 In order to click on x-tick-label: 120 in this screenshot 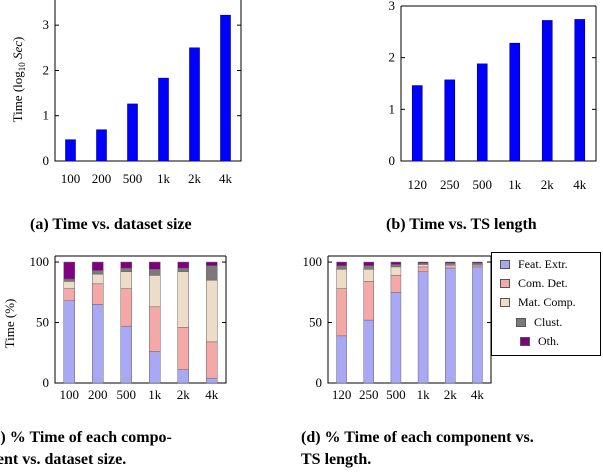, I will do `click(418, 184)`.